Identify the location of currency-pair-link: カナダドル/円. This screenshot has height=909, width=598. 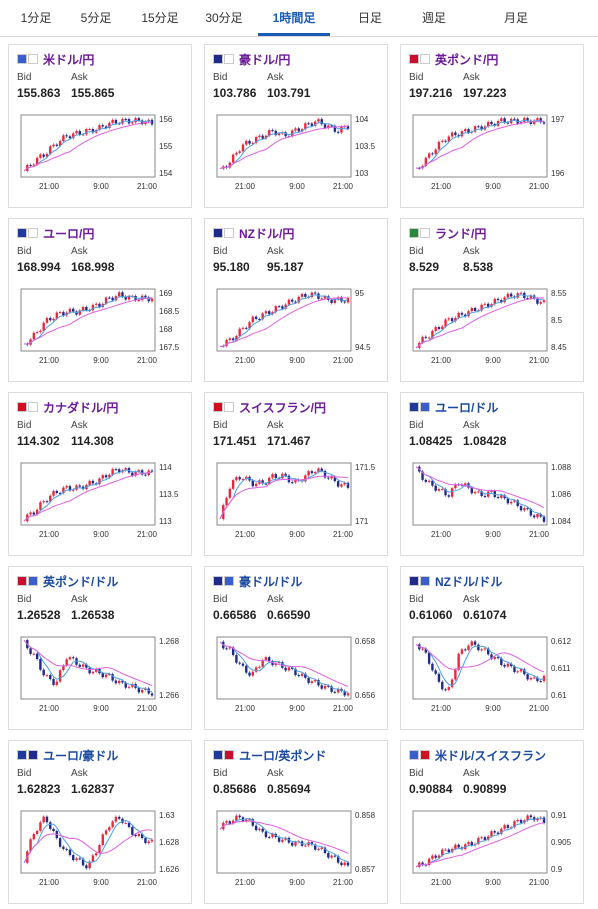
(81, 407).